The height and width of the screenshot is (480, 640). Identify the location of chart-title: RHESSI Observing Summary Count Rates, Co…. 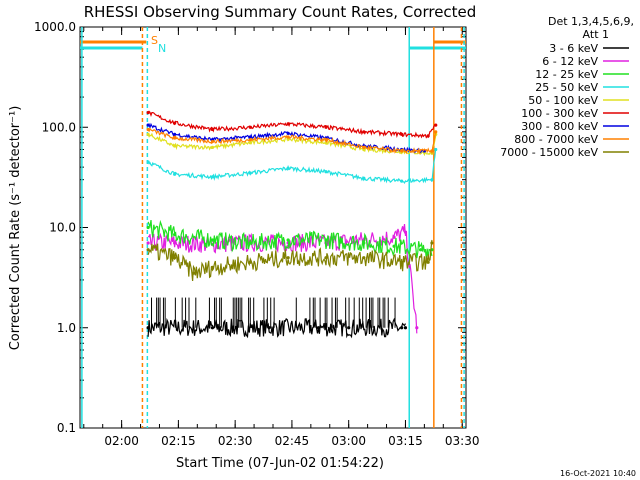
(280, 12).